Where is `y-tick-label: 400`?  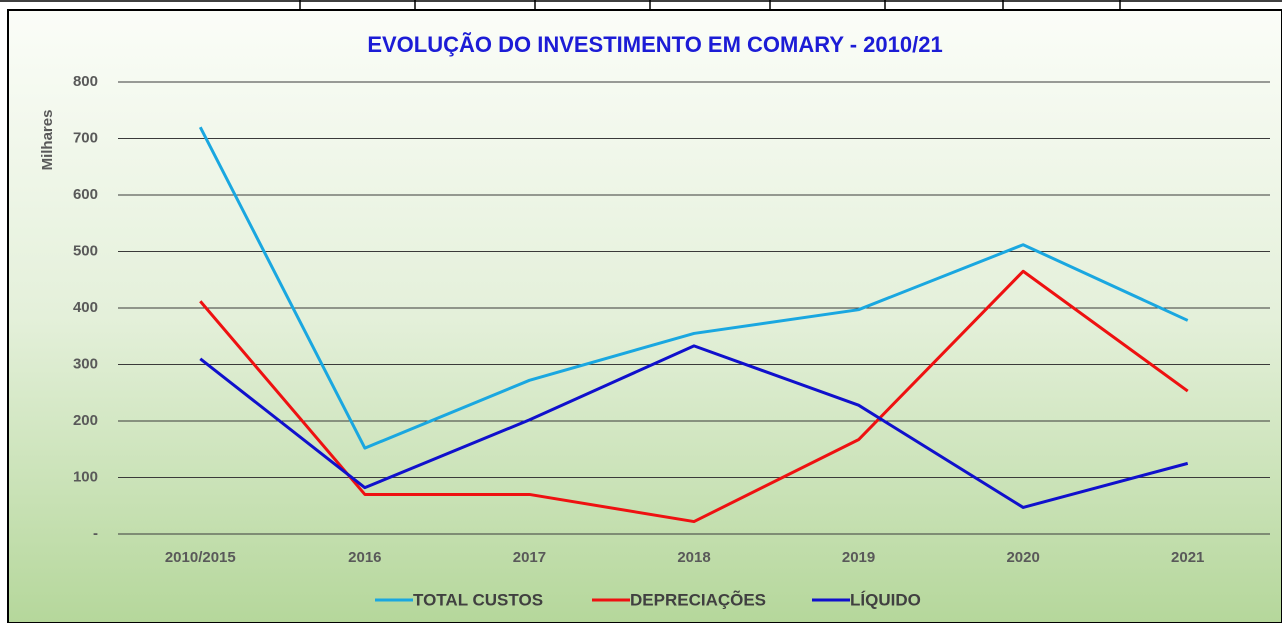
y-tick-label: 400 is located at coordinates (85, 307).